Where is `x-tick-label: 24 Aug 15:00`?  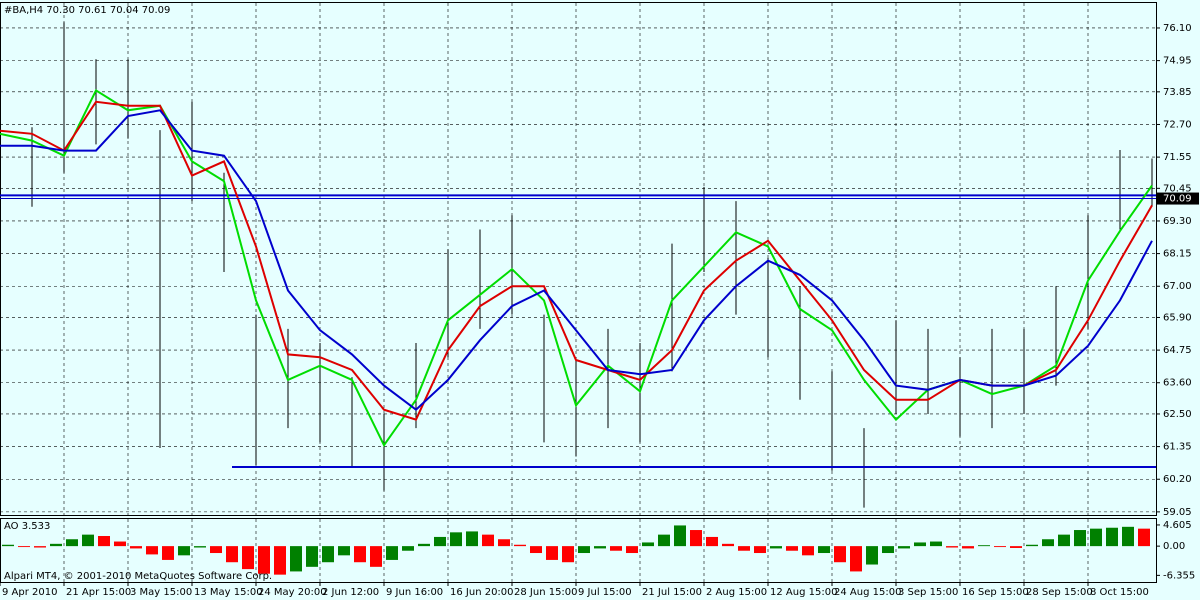 x-tick-label: 24 Aug 15:00 is located at coordinates (867, 592).